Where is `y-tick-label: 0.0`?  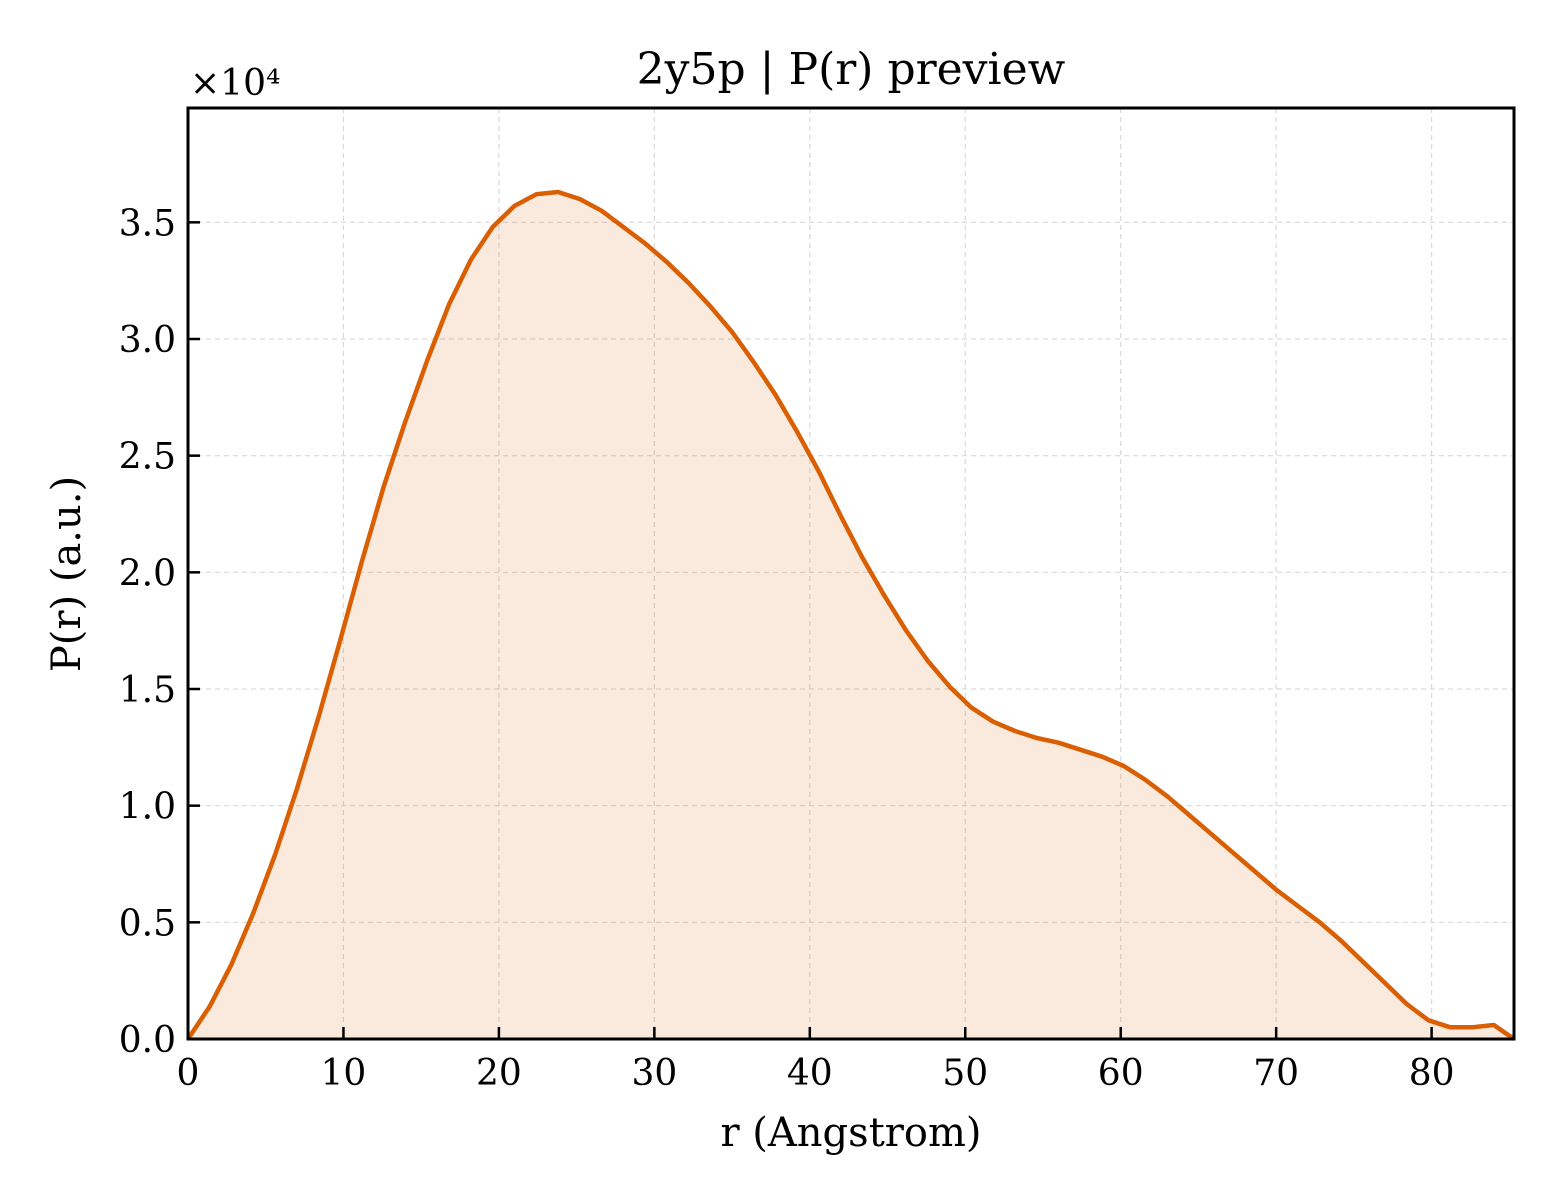 y-tick-label: 0.0 is located at coordinates (147, 1040).